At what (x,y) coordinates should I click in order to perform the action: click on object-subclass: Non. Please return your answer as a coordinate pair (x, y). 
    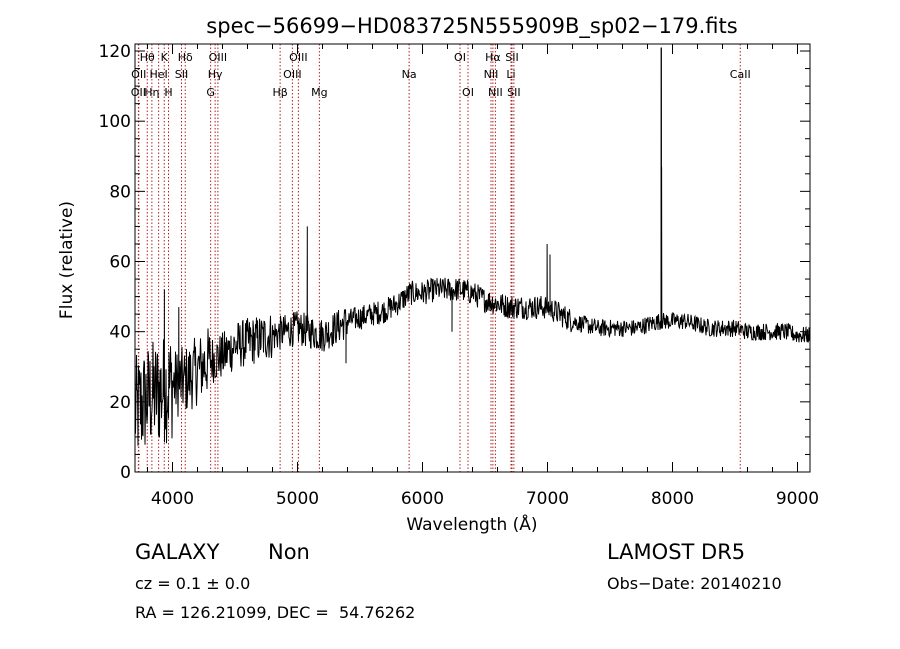
    Looking at the image, I should click on (289, 552).